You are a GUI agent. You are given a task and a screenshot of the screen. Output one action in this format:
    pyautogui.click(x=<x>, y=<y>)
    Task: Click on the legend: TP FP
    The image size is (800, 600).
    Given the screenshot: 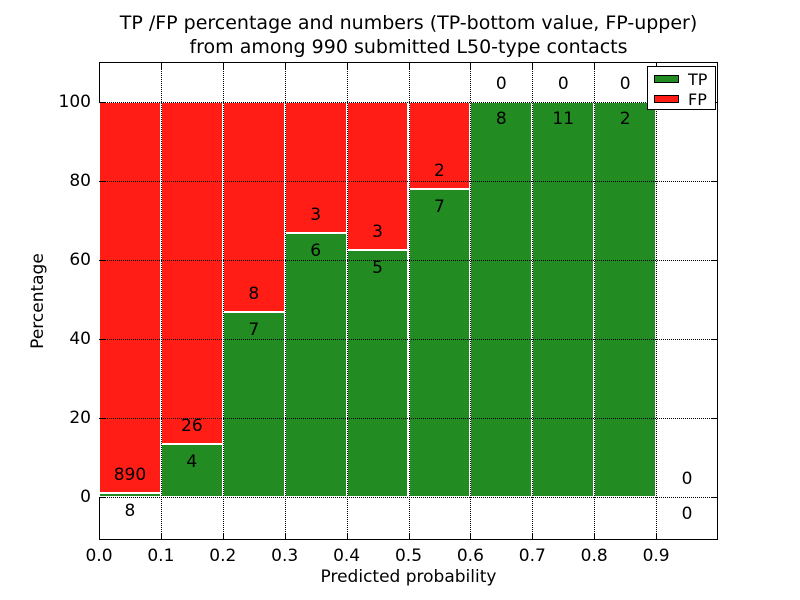 What is the action you would take?
    pyautogui.click(x=681, y=88)
    